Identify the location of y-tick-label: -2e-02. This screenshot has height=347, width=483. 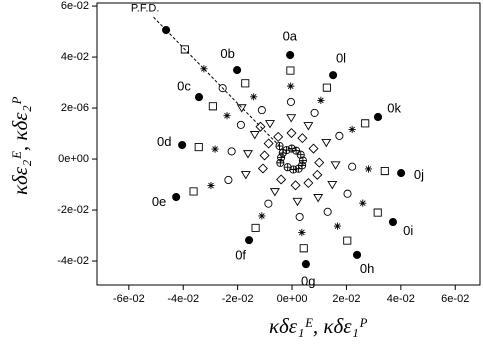
(73, 210).